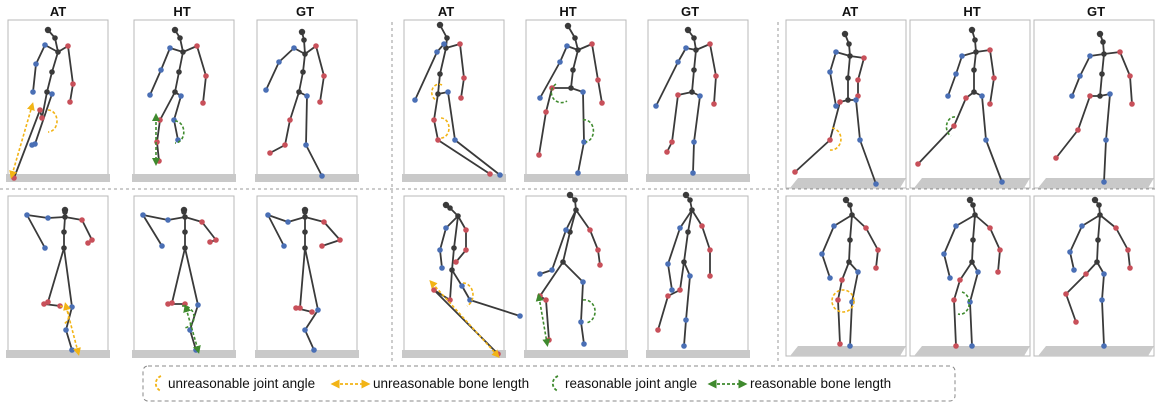  What do you see at coordinates (22, 140) in the screenshot?
I see `unreasonable-length-arrow` at bounding box center [22, 140].